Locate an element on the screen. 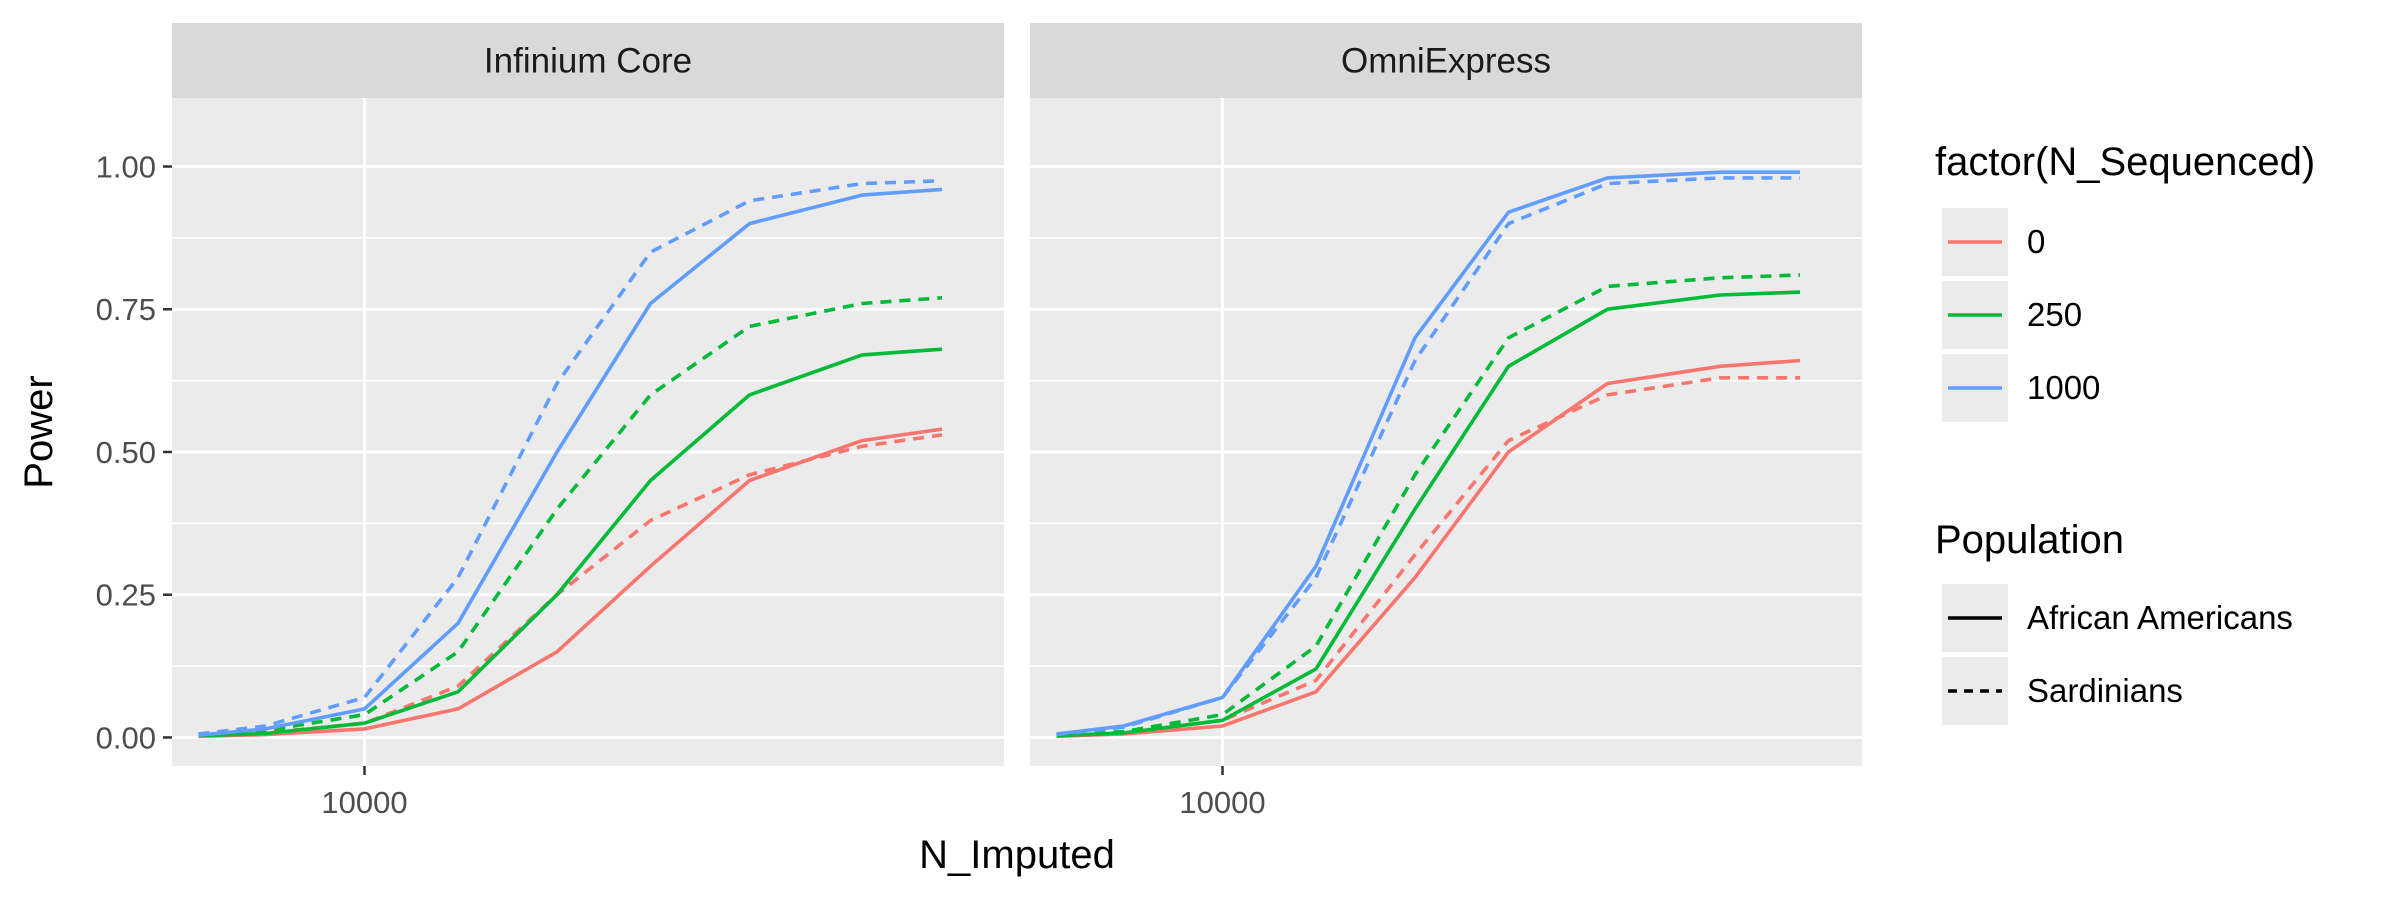  legend-title: factor(N_Sequenced) is located at coordinates (2125, 162).